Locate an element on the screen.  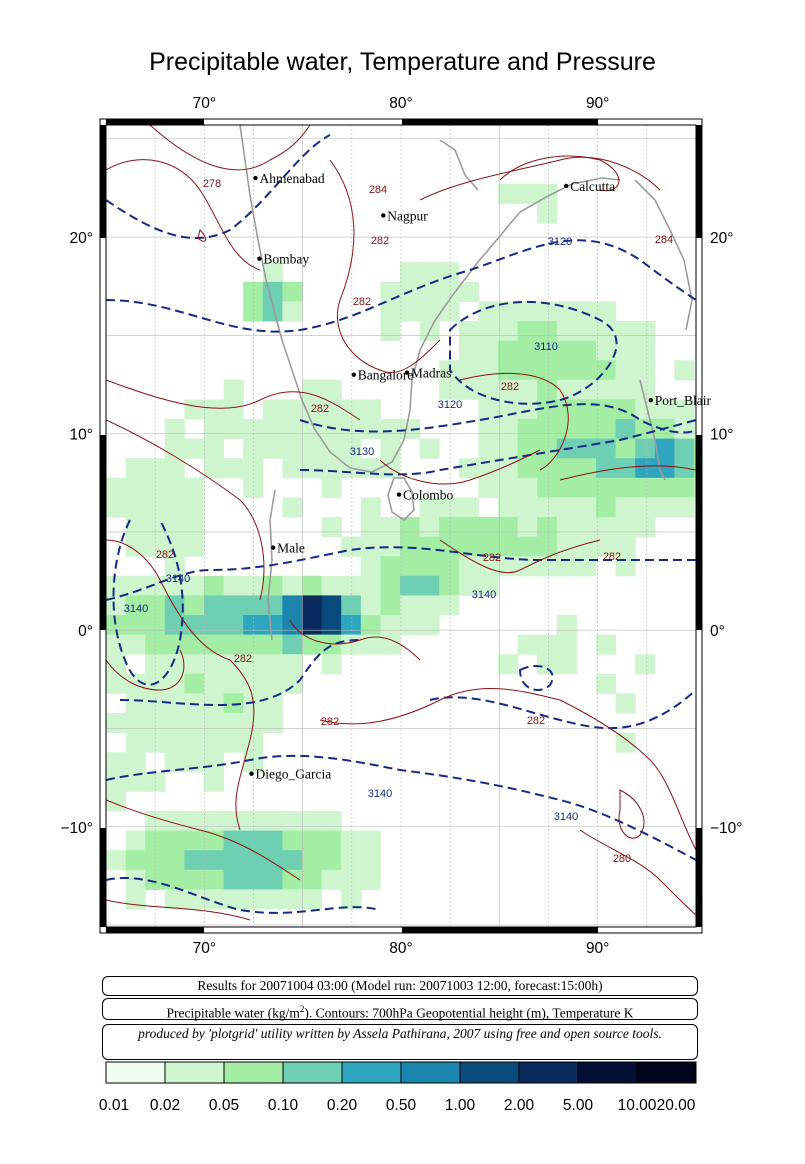
city-dot is located at coordinates (650, 400).